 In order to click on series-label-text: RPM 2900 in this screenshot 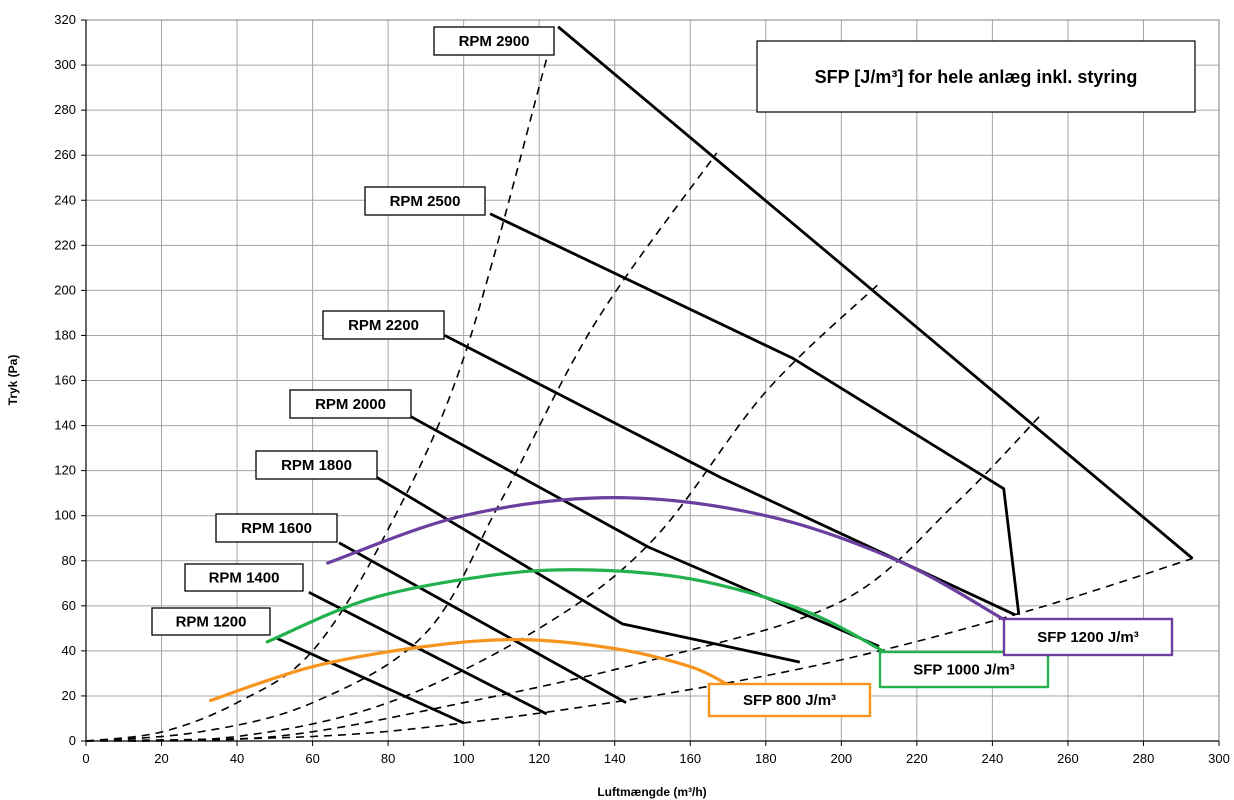, I will do `click(494, 41)`.